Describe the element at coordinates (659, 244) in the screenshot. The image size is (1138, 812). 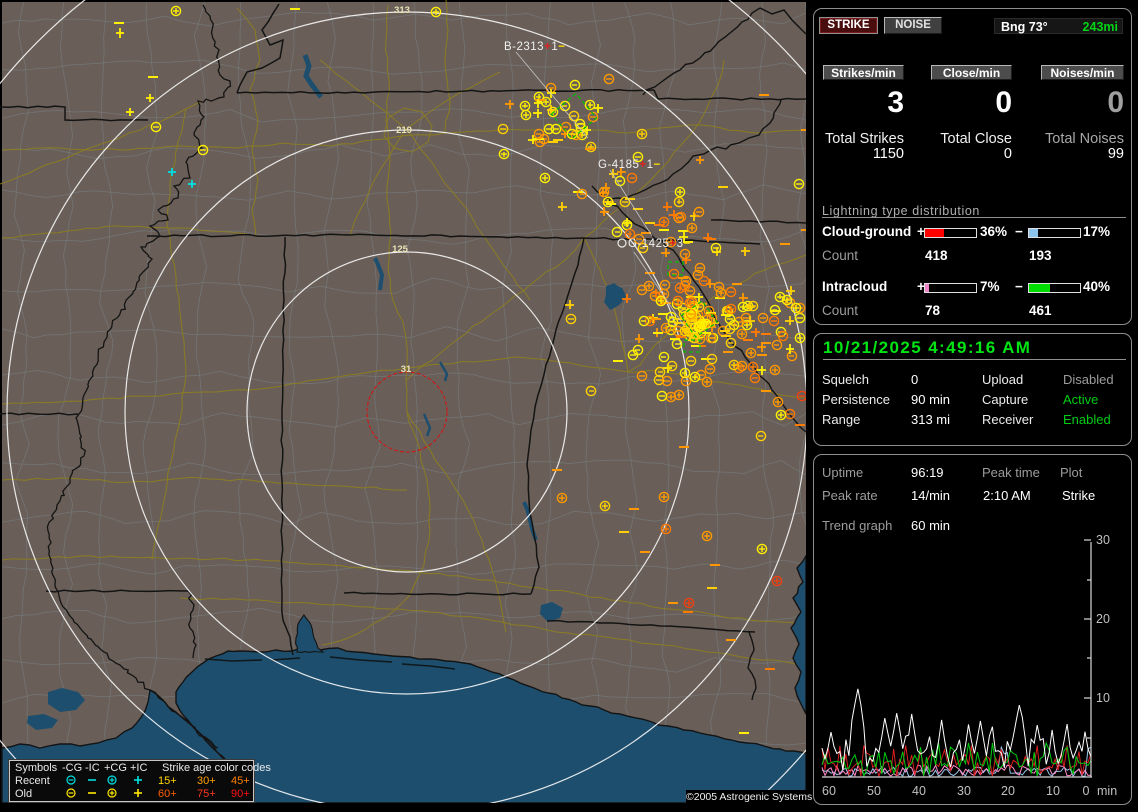
I see `svg-text: G-1425+3−` at that location.